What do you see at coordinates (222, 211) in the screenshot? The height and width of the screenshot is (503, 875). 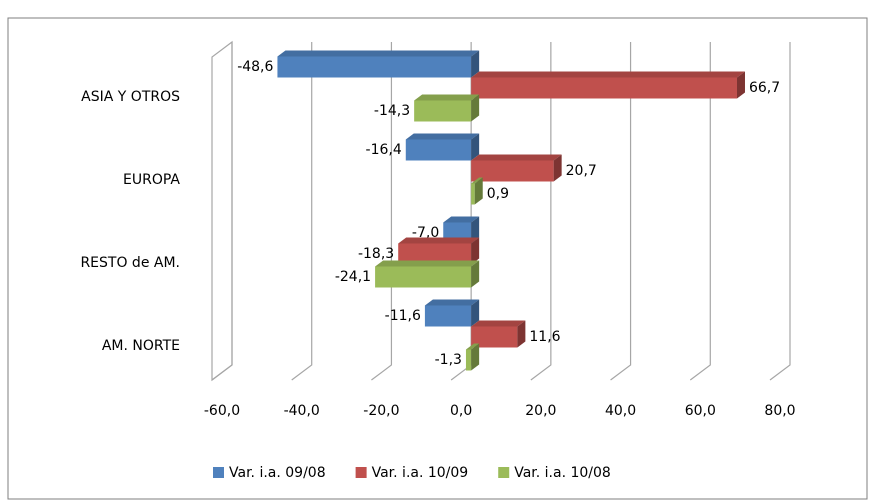 I see `side-wall` at bounding box center [222, 211].